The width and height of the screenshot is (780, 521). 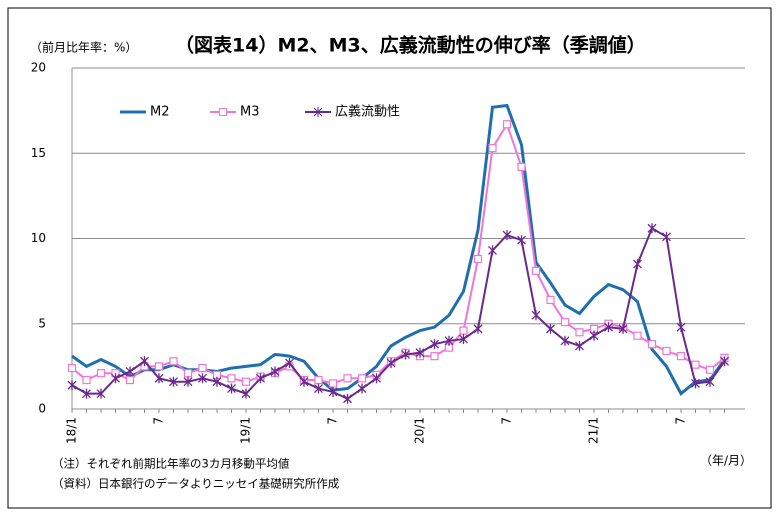 What do you see at coordinates (42, 409) in the screenshot?
I see `y-tick-label: 0` at bounding box center [42, 409].